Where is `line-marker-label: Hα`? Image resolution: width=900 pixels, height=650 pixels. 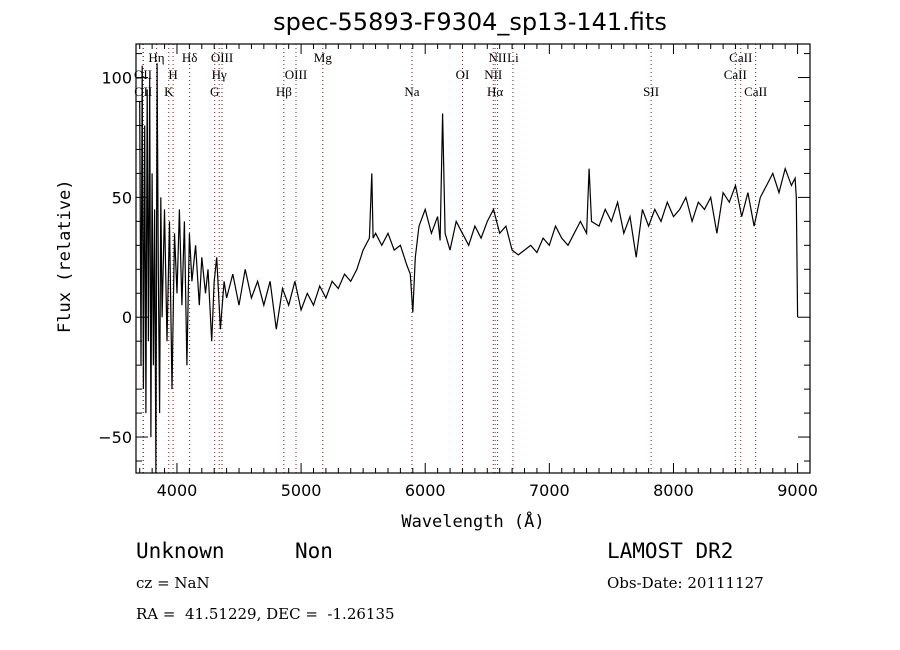
line-marker-label: Hα is located at coordinates (495, 91).